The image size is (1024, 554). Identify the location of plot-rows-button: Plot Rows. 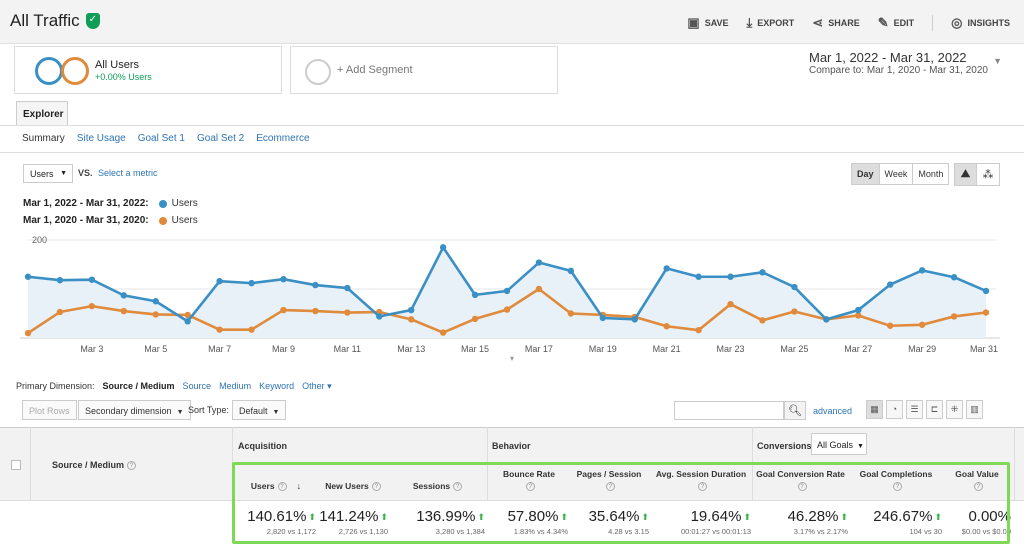
(49, 410).